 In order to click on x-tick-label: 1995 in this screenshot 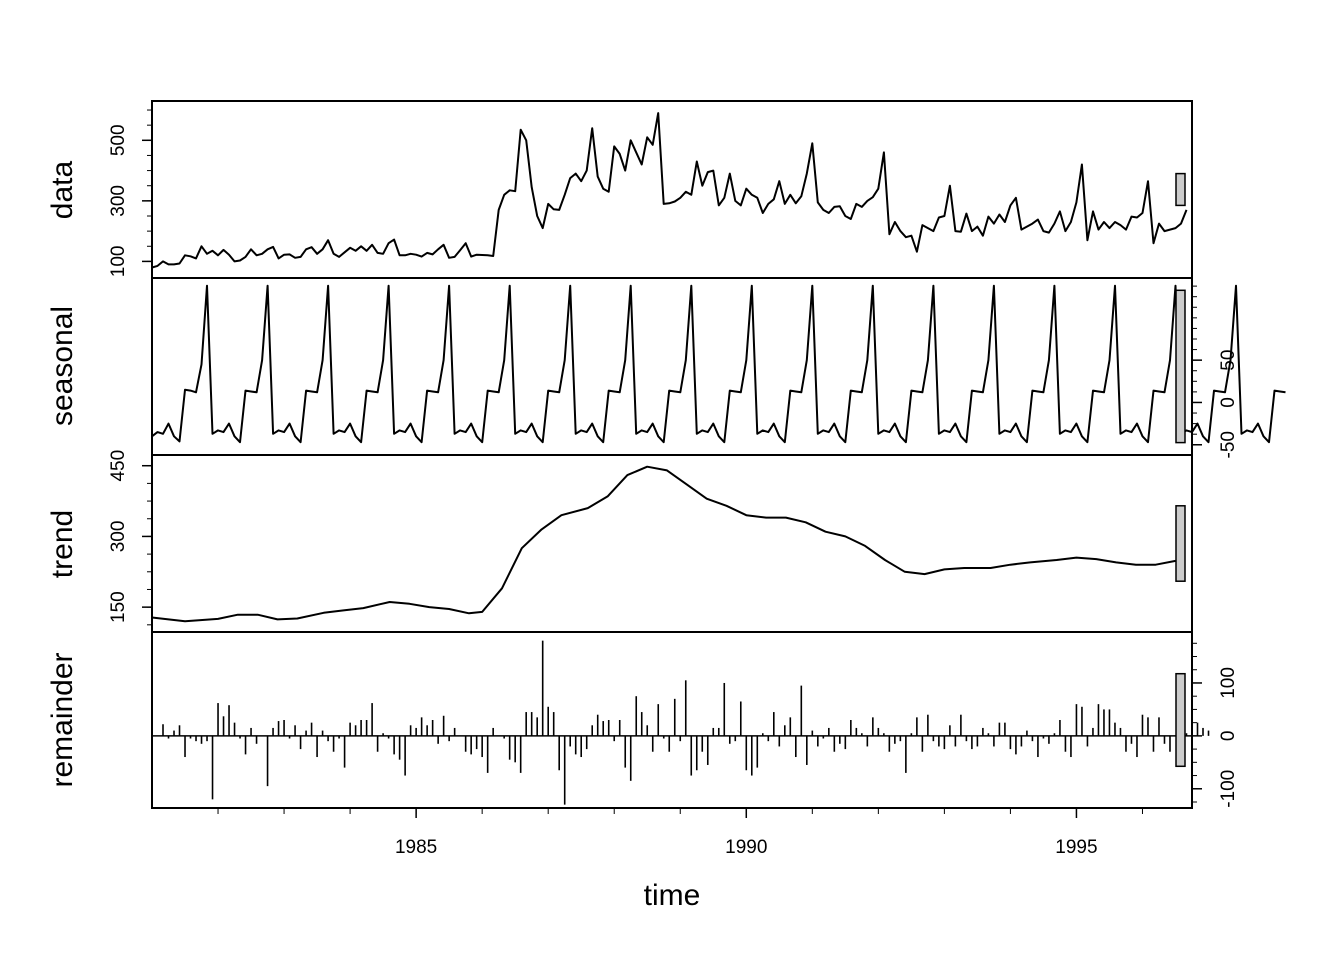, I will do `click(1076, 847)`.